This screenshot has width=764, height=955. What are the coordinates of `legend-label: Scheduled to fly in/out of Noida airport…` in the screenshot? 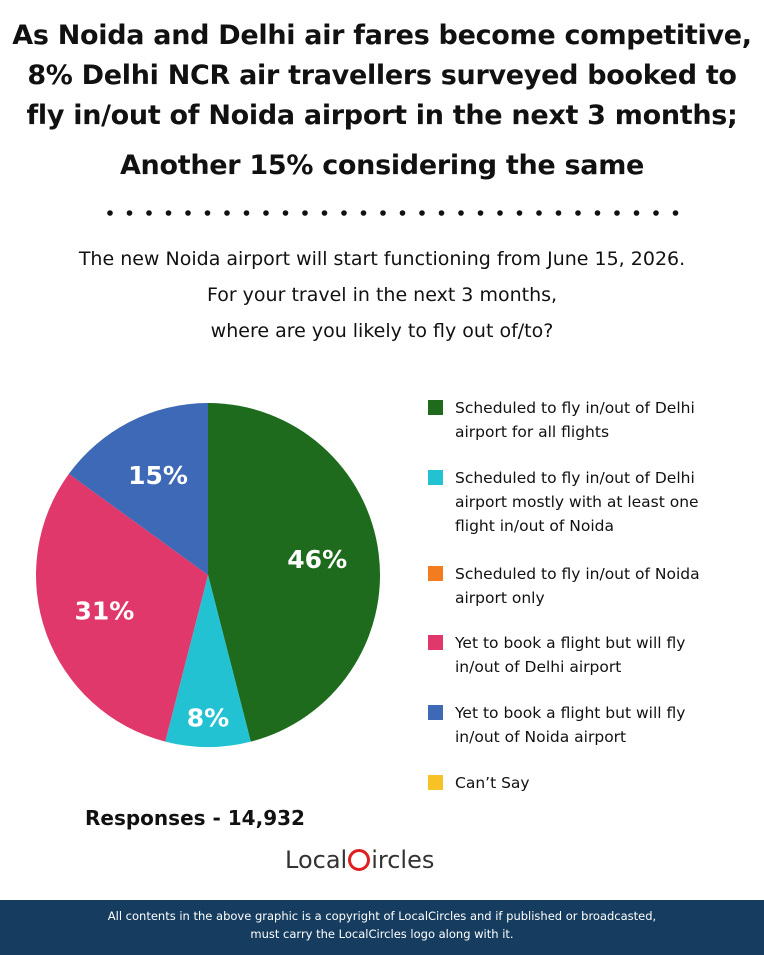 It's located at (577, 586).